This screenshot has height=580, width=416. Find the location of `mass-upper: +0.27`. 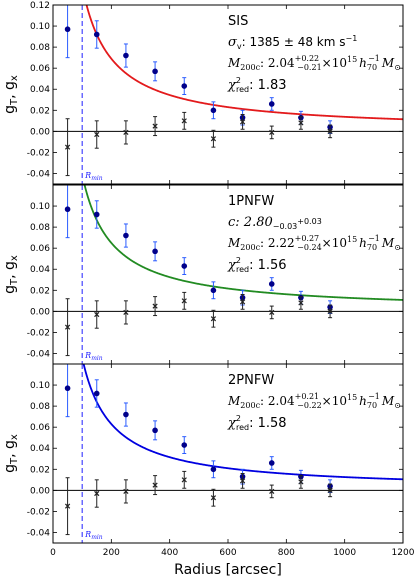

mass-upper: +0.27 is located at coordinates (307, 238).